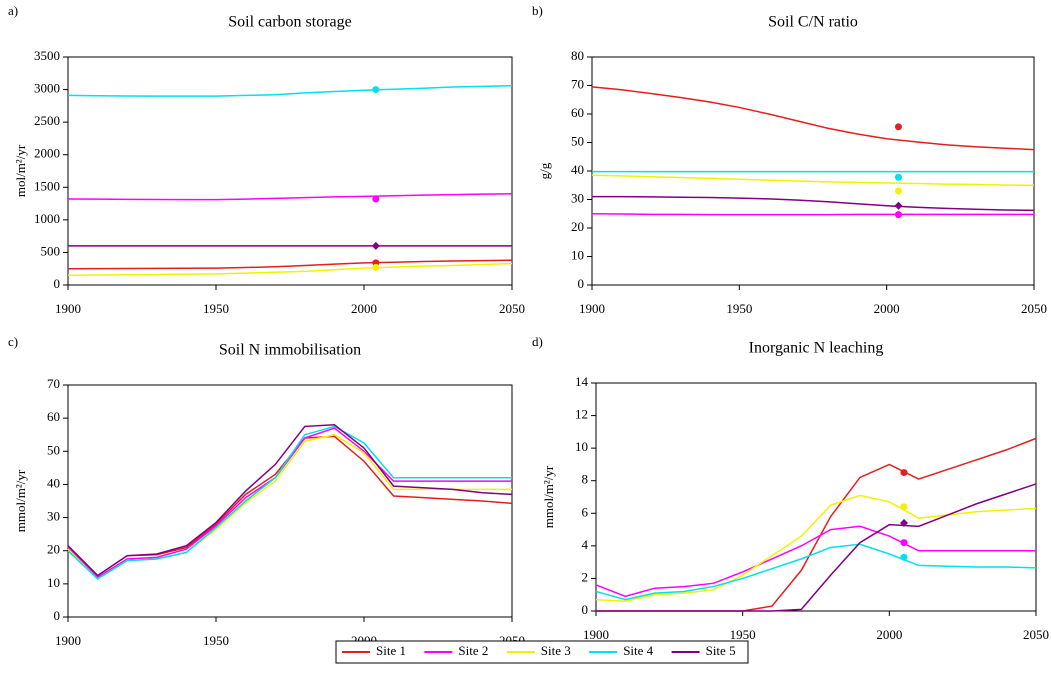 This screenshot has width=1052, height=693. What do you see at coordinates (585, 576) in the screenshot?
I see `y-tick-label: 2` at bounding box center [585, 576].